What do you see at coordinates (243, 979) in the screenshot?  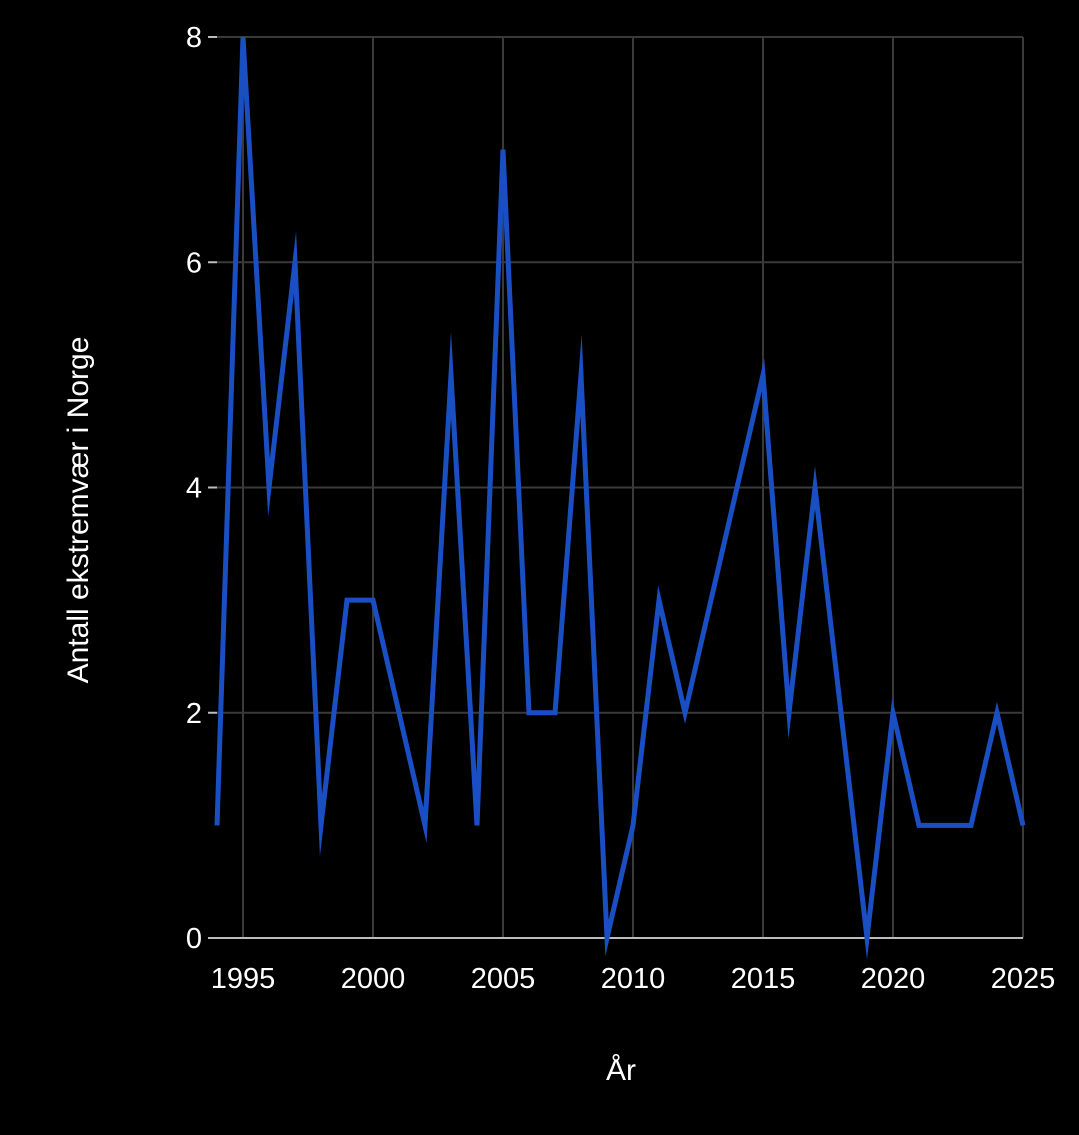 I see `x-tick-label: 1995` at bounding box center [243, 979].